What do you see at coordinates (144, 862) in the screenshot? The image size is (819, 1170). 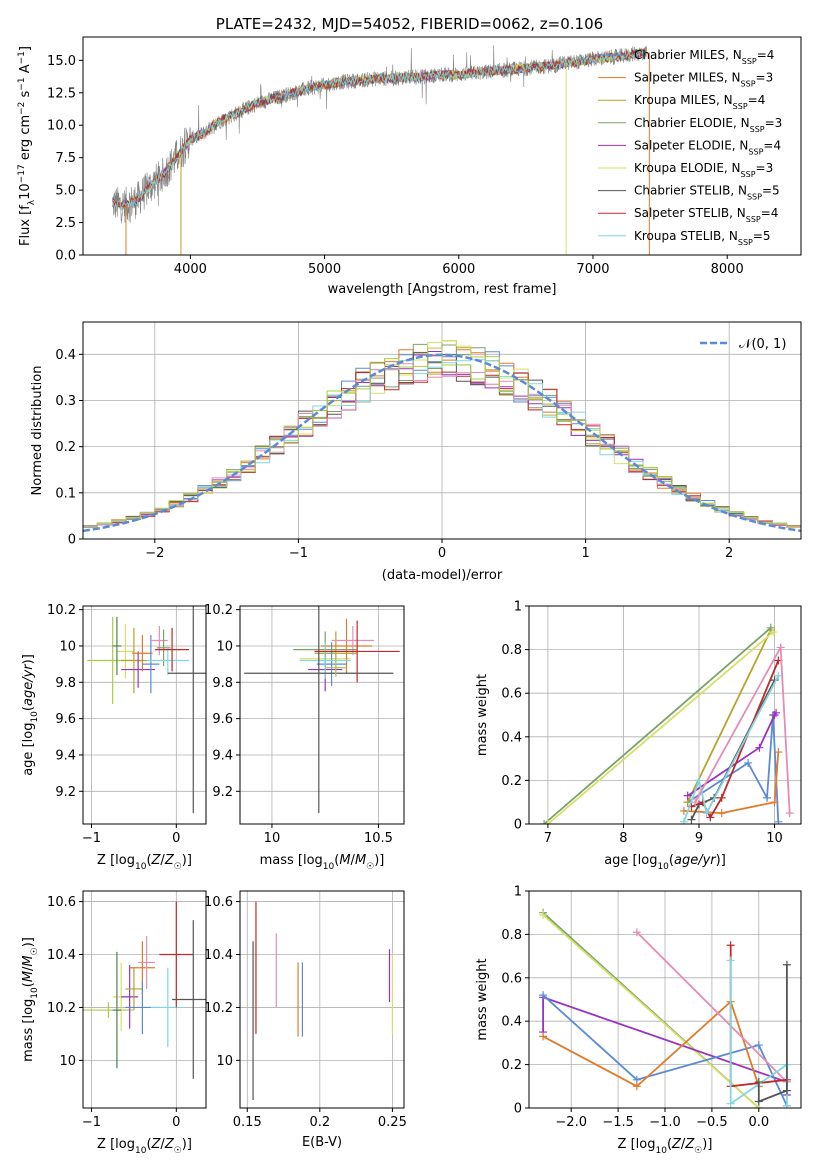 I see `age-vs-Z-x-label: Z [log10(Z/Z☉)]` at bounding box center [144, 862].